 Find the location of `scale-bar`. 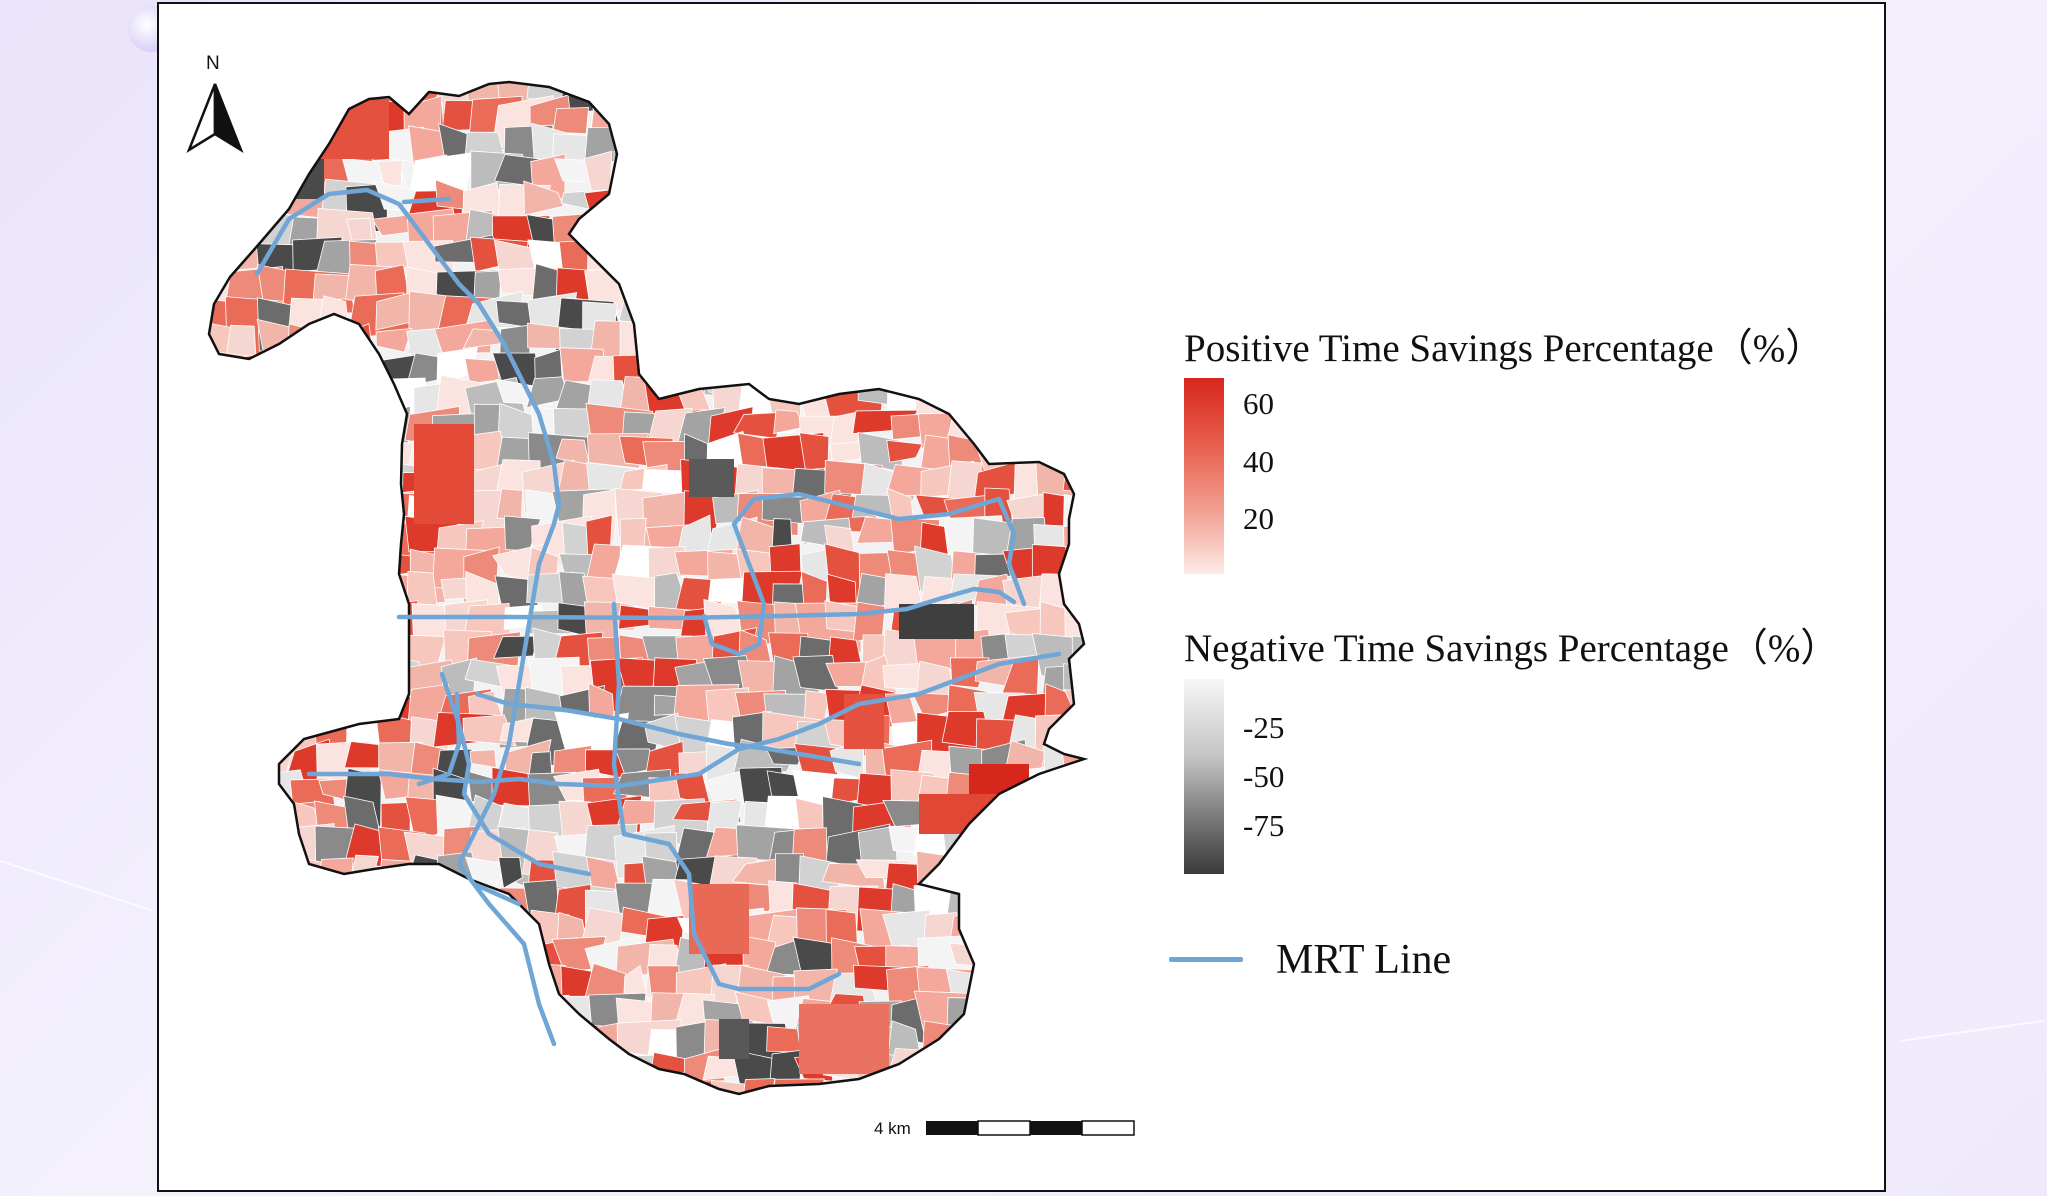

scale-bar is located at coordinates (1030, 1128).